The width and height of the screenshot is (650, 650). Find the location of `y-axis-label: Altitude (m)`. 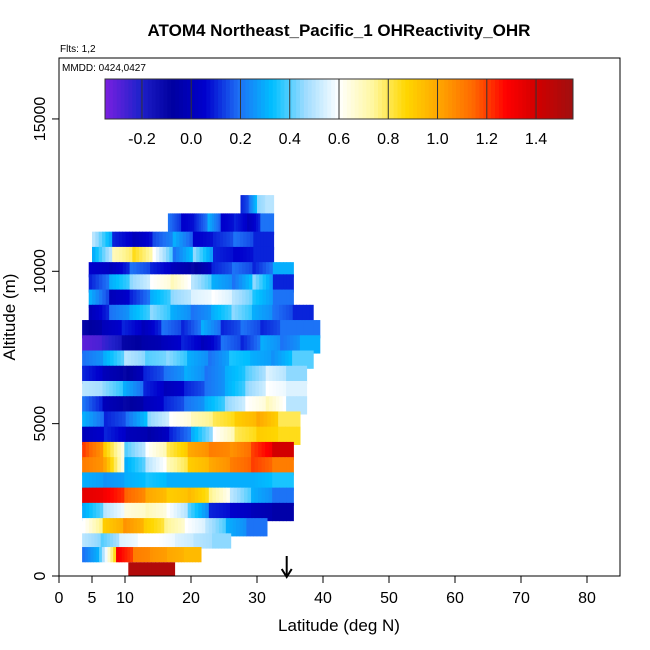

y-axis-label: Altitude (m) is located at coordinates (9, 317).